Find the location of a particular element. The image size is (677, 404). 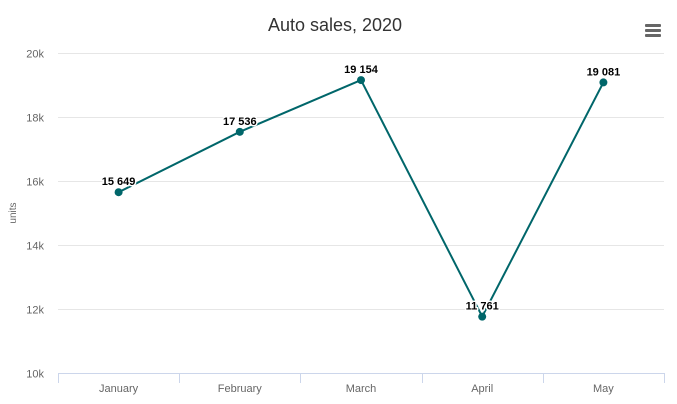

chart-title: Auto sales, 2020 is located at coordinates (335, 25).